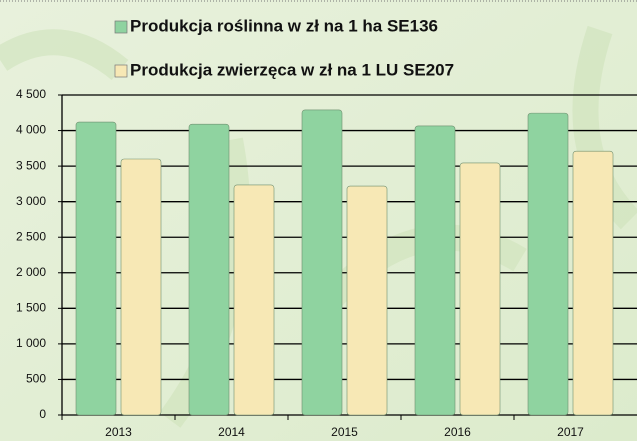 The image size is (637, 441). Describe the element at coordinates (231, 432) in the screenshot. I see `x-tick-label: 2014` at that location.